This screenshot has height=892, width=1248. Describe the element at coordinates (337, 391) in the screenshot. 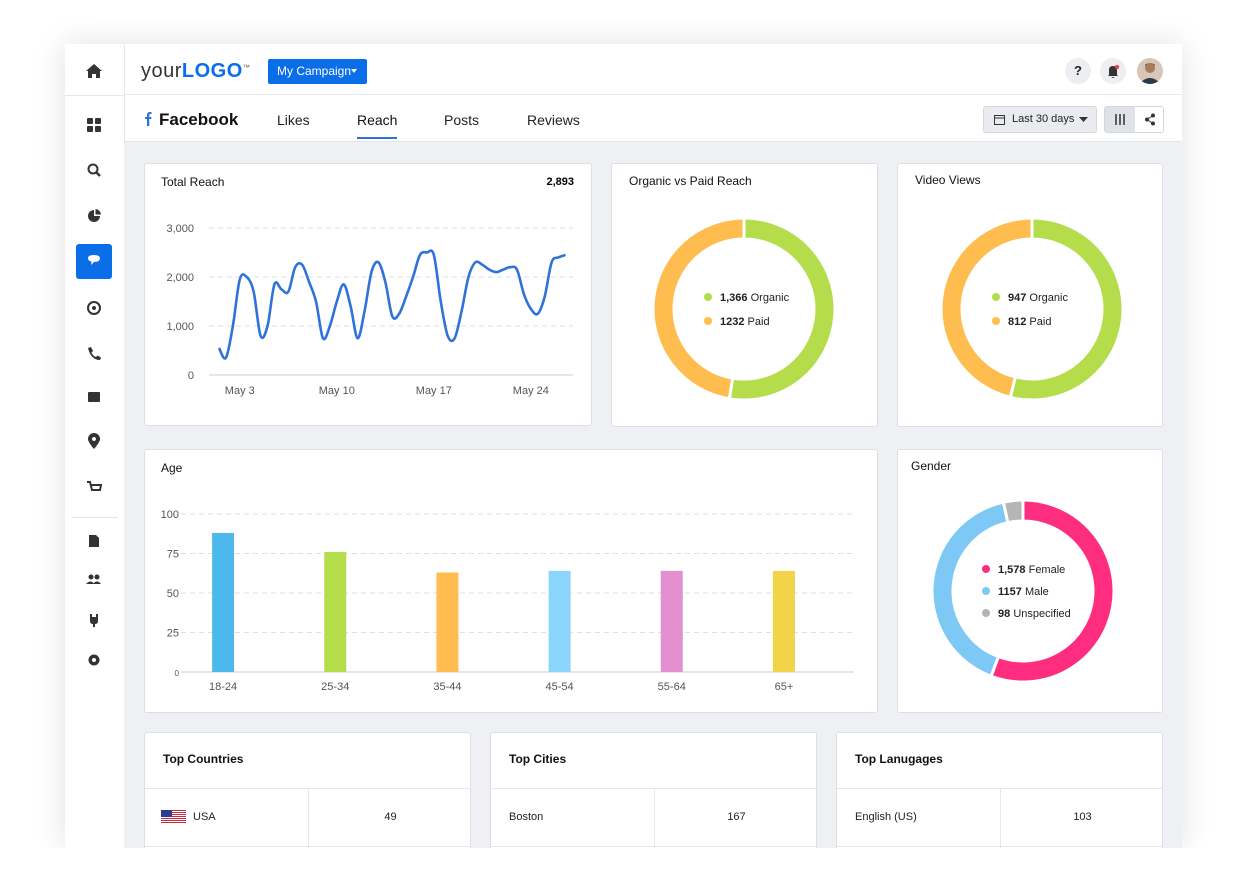

I see `x-tick-label: May 10` at that location.